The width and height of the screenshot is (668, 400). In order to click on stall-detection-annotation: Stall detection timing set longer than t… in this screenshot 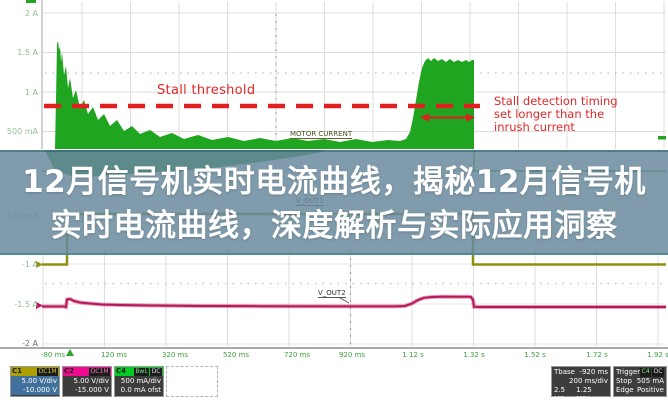, I will do `click(556, 114)`.